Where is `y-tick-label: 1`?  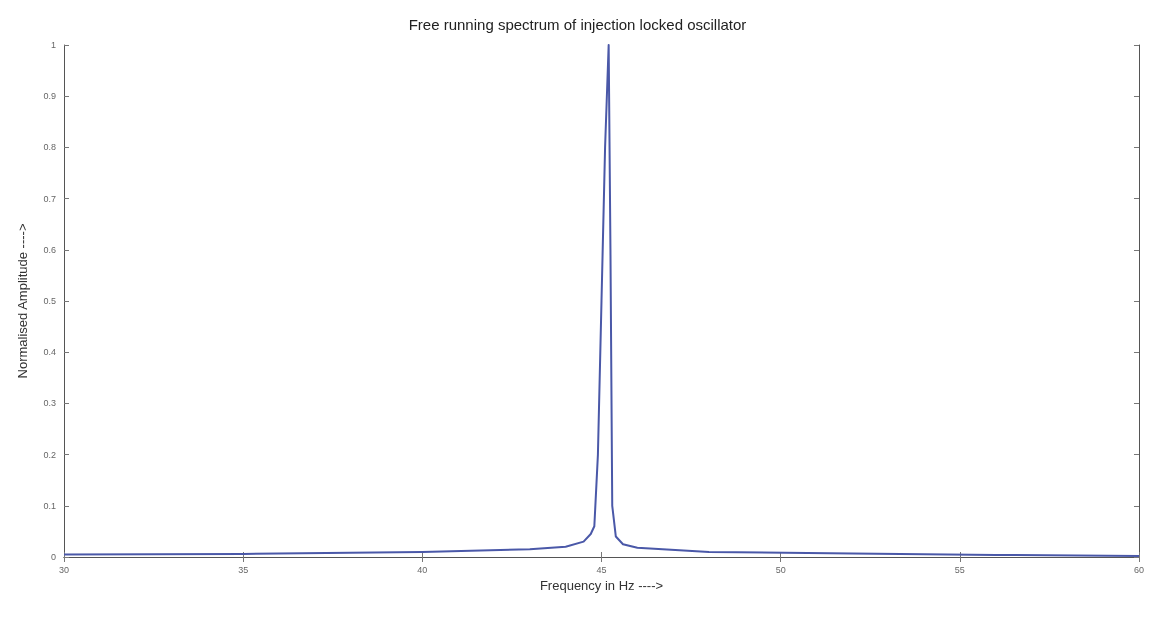
y-tick-label: 1 is located at coordinates (53, 45).